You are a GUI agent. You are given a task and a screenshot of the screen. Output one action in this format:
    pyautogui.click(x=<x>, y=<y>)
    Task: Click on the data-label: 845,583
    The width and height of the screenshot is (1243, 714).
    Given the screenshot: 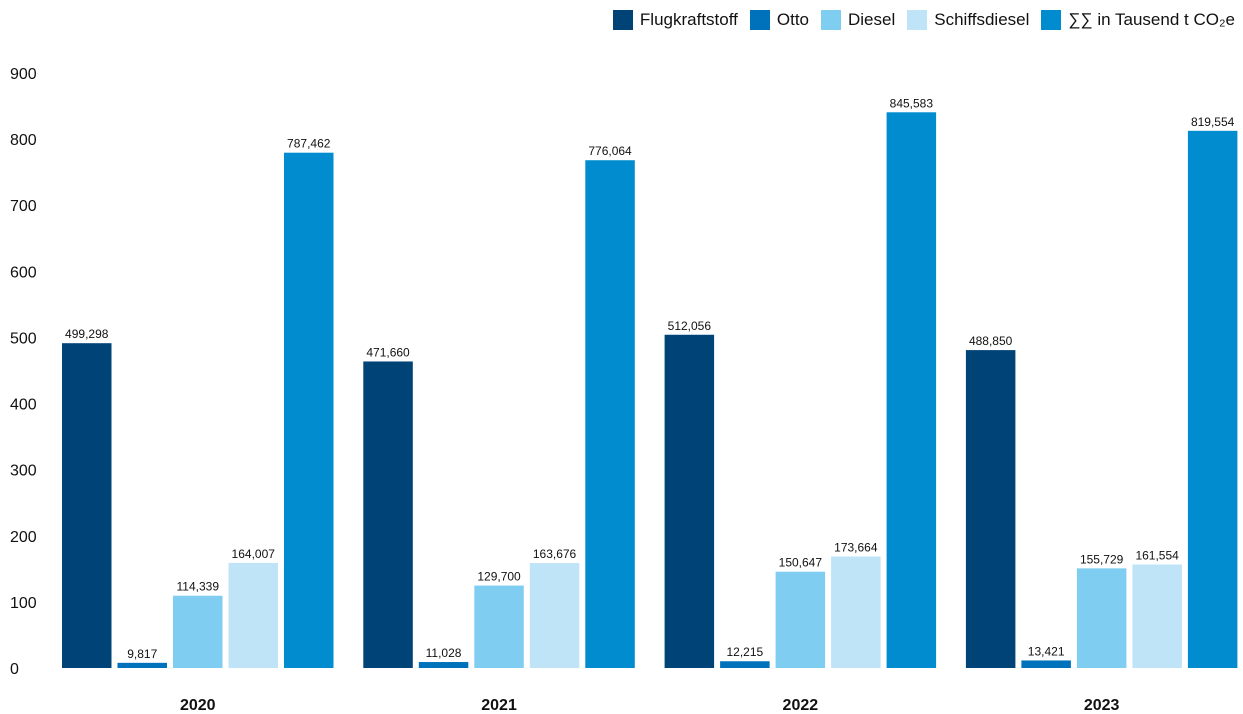 What is the action you would take?
    pyautogui.click(x=912, y=103)
    